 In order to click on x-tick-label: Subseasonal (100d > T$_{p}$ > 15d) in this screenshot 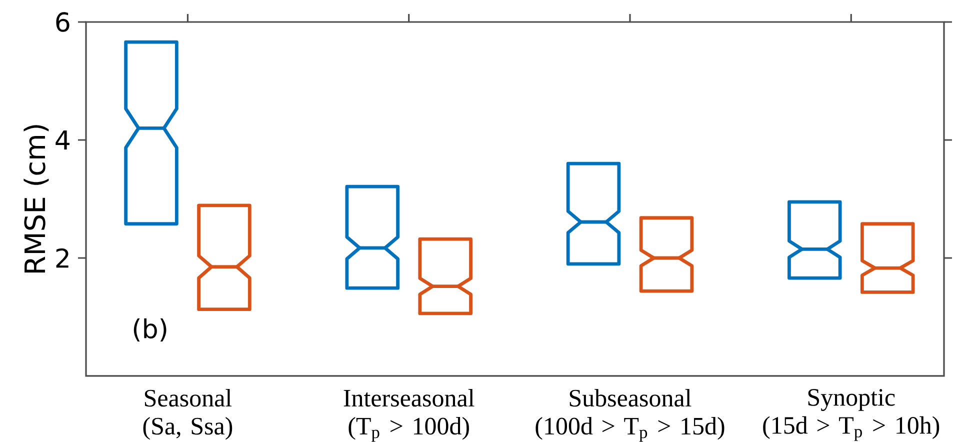, I will do `click(630, 415)`.